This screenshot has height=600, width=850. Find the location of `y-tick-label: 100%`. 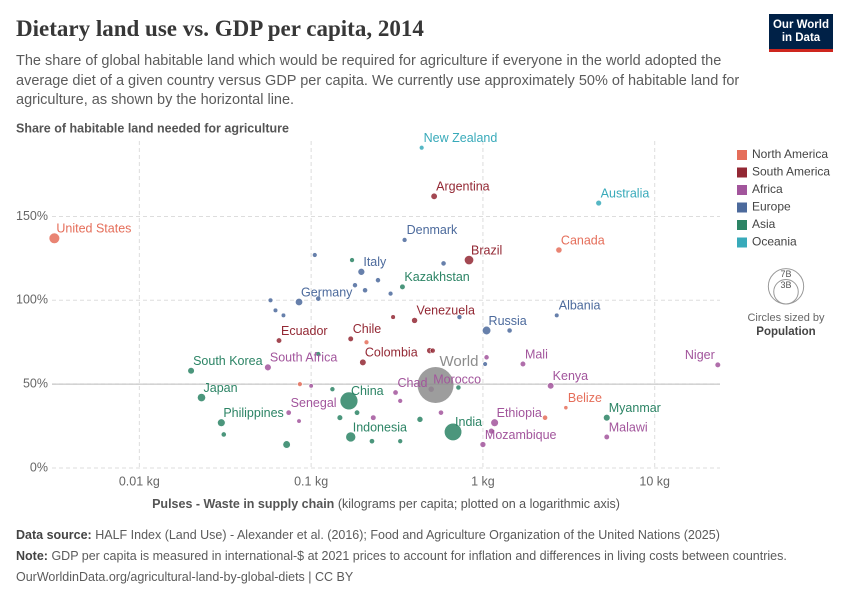

y-tick-label: 100% is located at coordinates (32, 300).